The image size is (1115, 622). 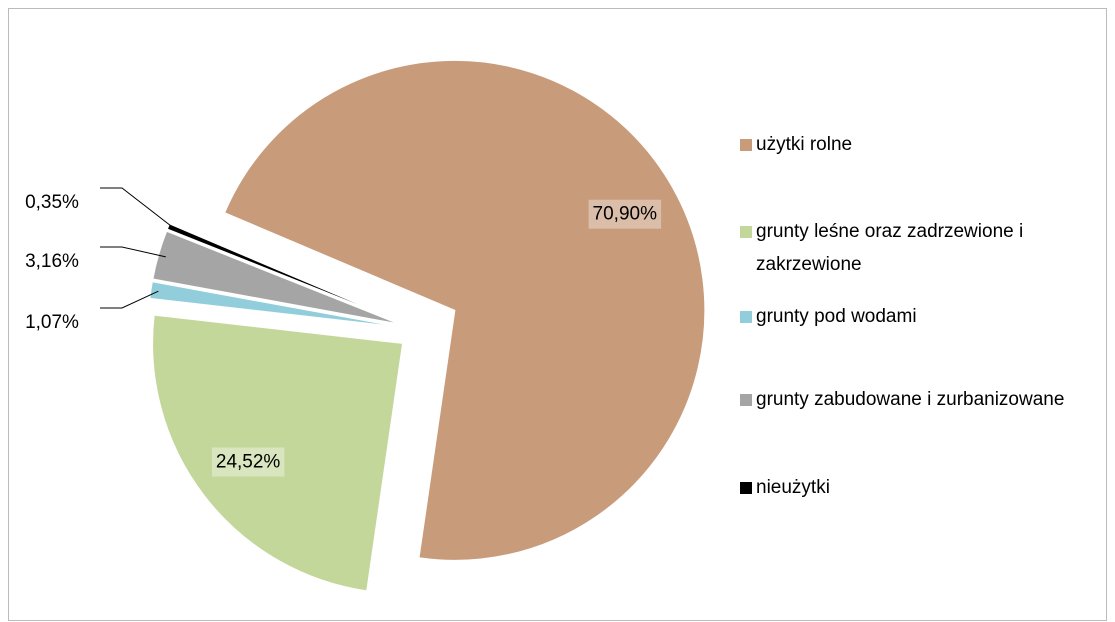 What do you see at coordinates (915, 144) in the screenshot?
I see `legend-entry: użytki rolne` at bounding box center [915, 144].